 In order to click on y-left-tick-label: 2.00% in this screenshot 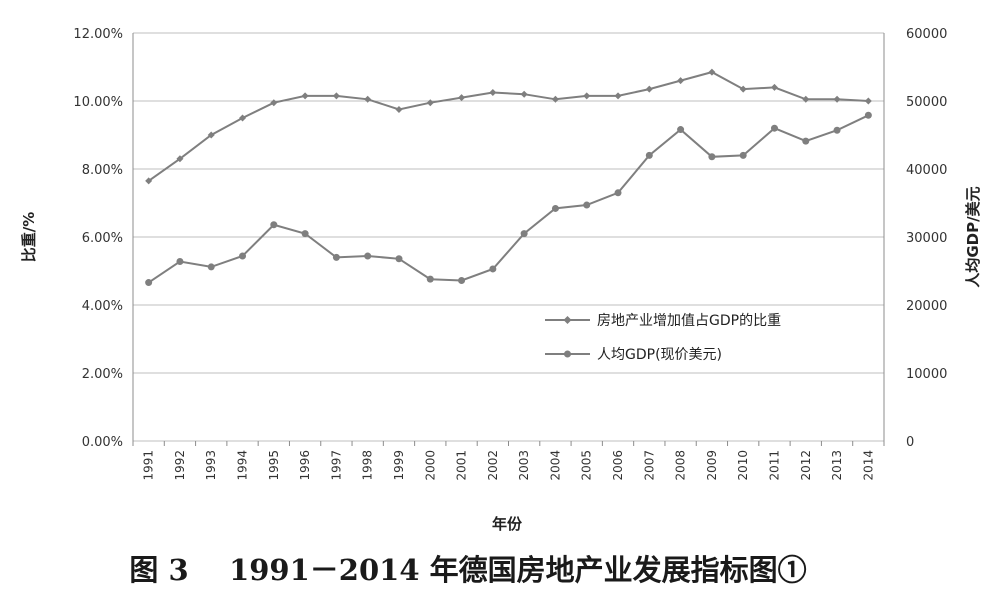, I will do `click(102, 374)`.